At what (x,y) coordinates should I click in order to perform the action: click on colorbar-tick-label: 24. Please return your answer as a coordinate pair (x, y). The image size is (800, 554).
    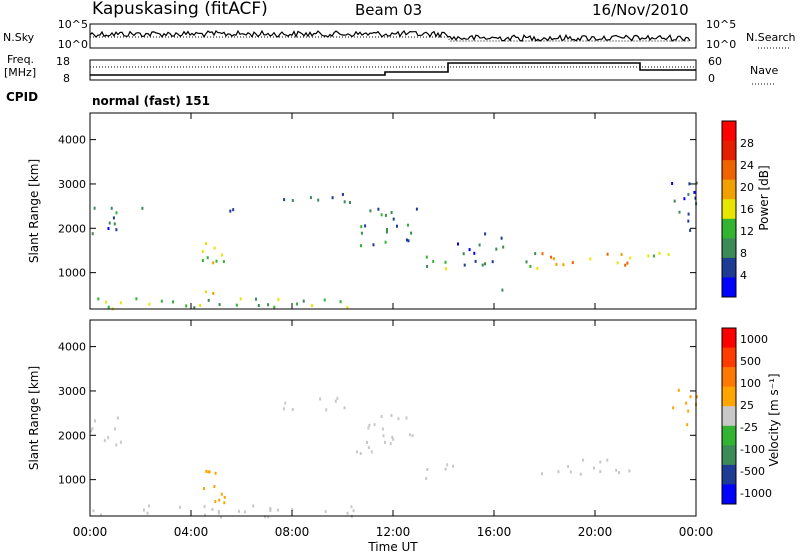
    Looking at the image, I should click on (747, 165).